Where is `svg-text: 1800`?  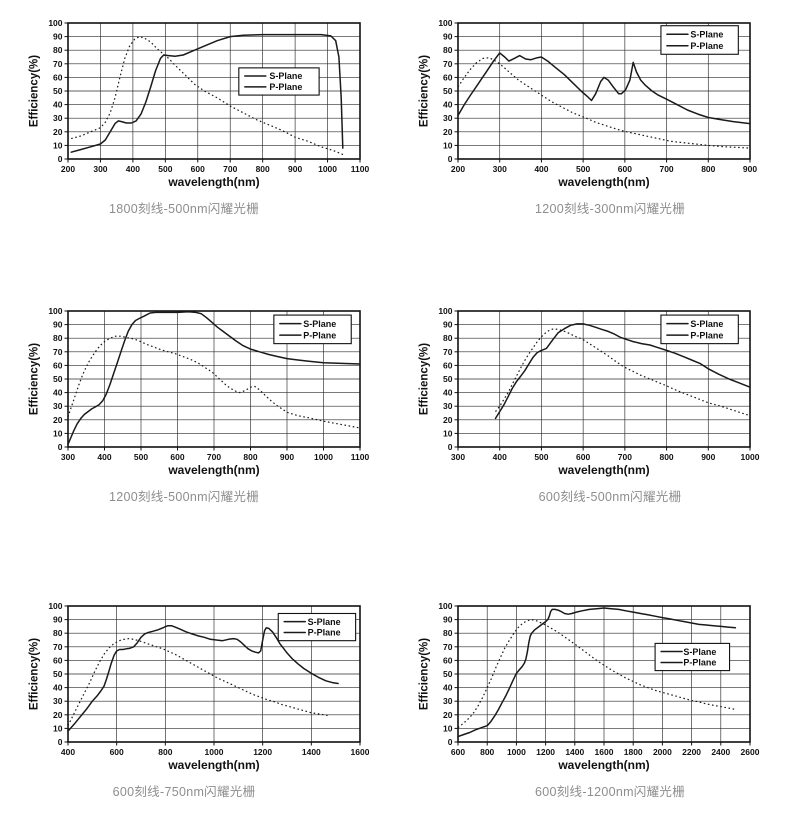 svg-text: 1800 is located at coordinates (633, 752).